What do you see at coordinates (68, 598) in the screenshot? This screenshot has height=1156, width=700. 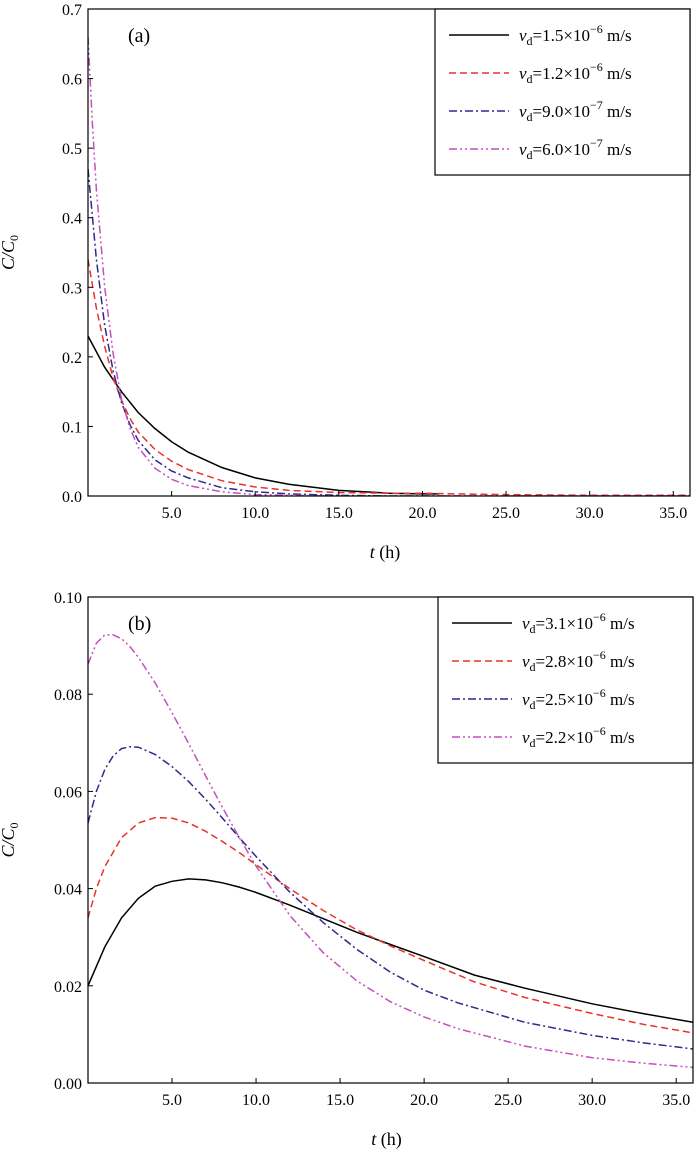 I see `y-tick-label: 0.10` at bounding box center [68, 598].